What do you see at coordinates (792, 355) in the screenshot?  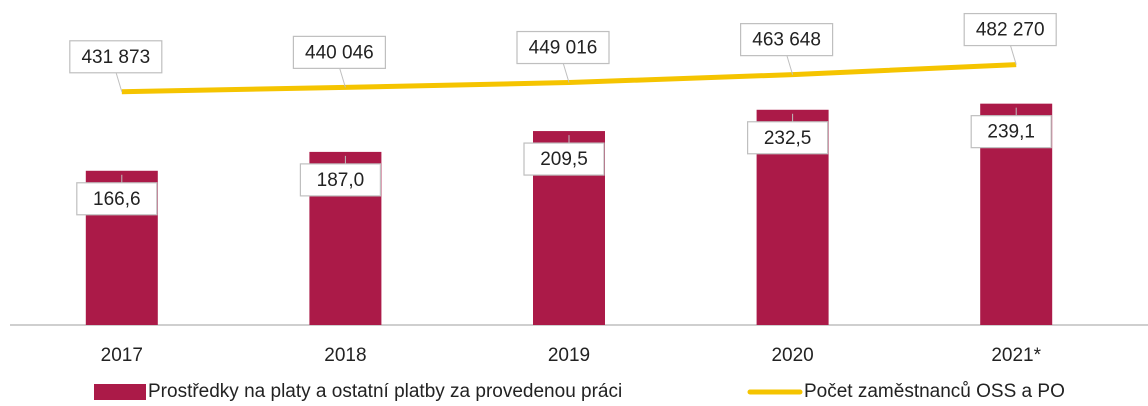 I see `x-tick-label: 2020` at bounding box center [792, 355].